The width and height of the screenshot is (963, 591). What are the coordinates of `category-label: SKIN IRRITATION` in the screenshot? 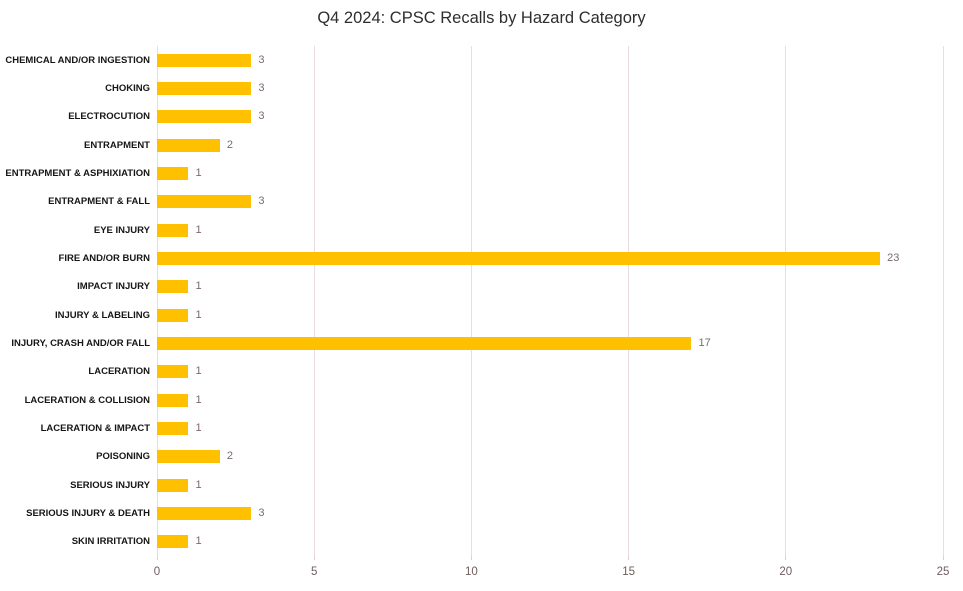 It's located at (110, 542).